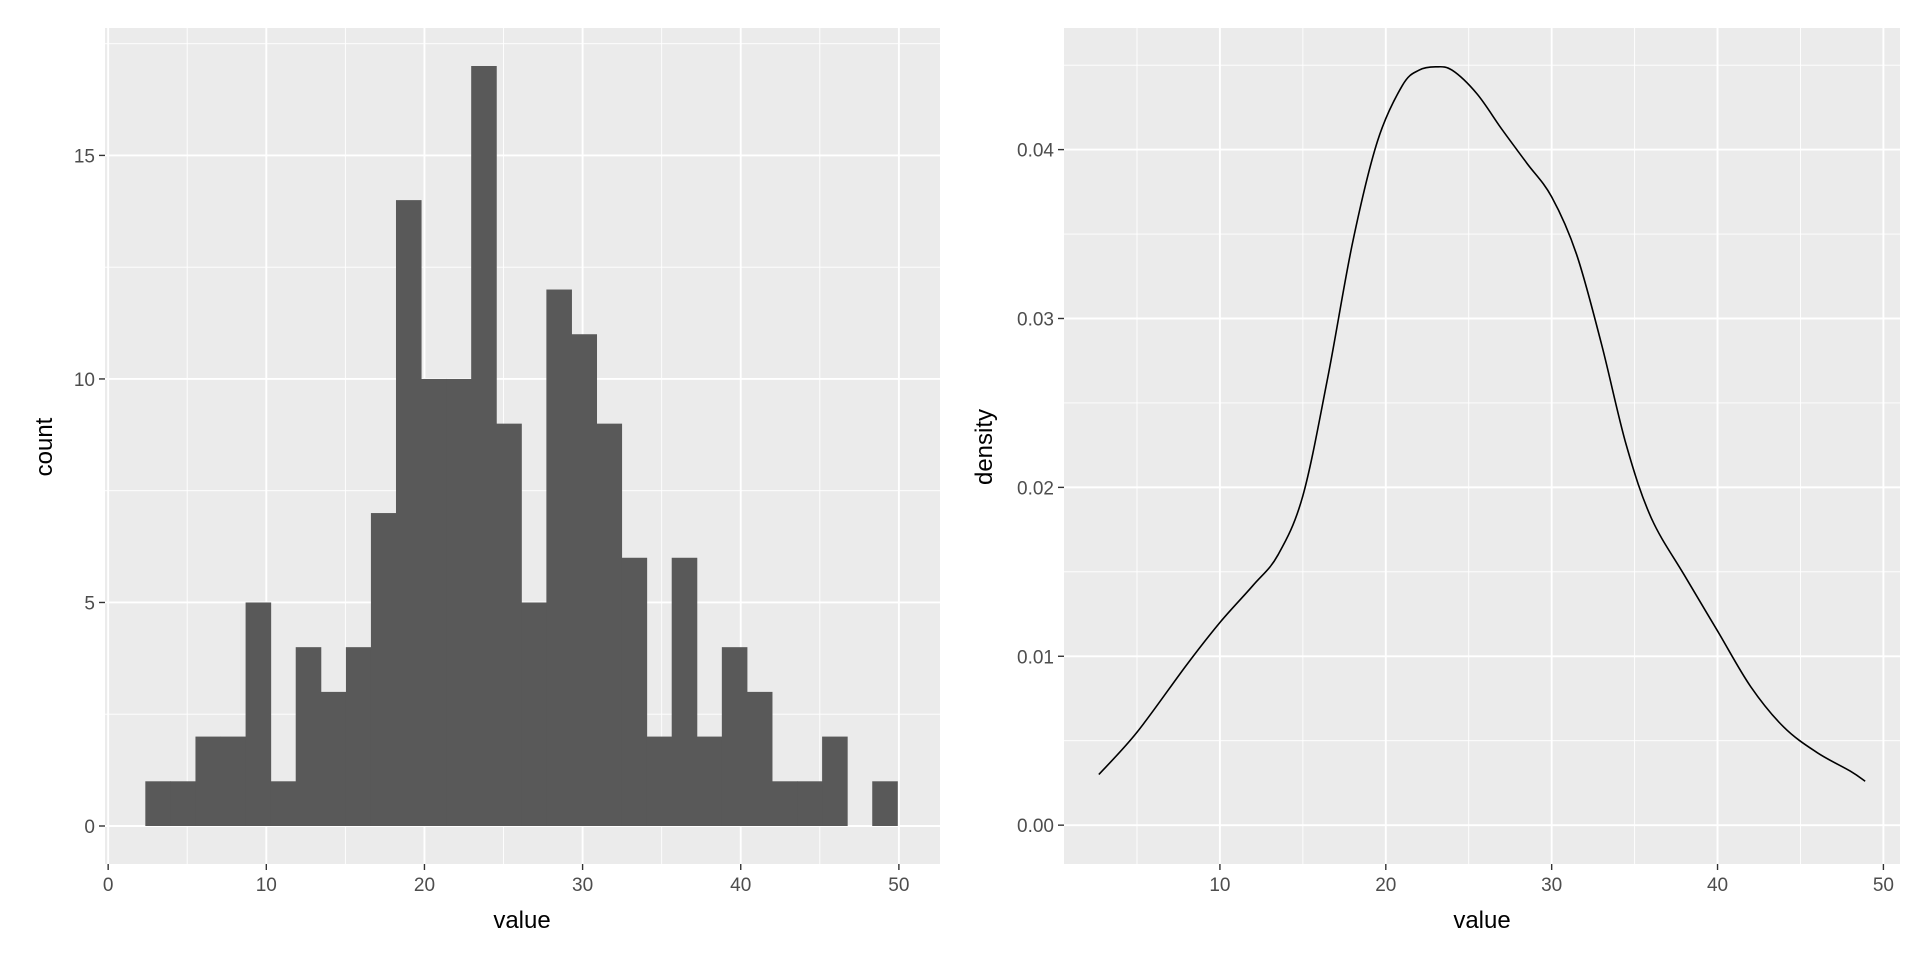 The height and width of the screenshot is (960, 1920). What do you see at coordinates (521, 920) in the screenshot?
I see `histogram-x-axis-title: value` at bounding box center [521, 920].